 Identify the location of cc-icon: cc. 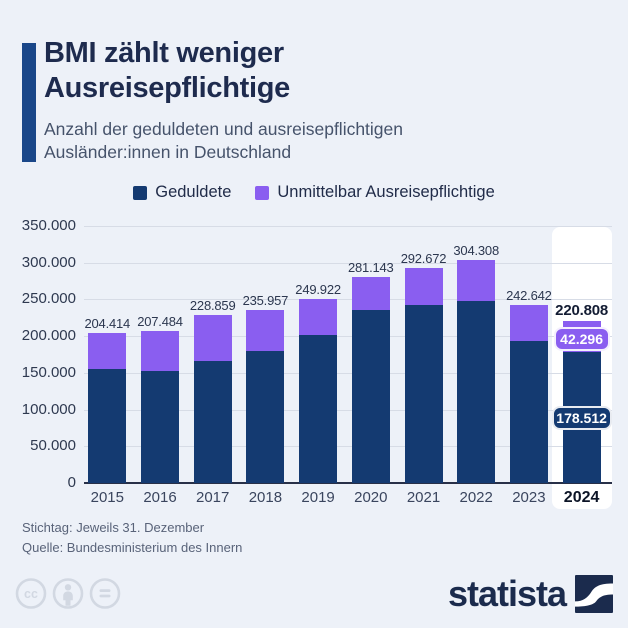
(31, 593).